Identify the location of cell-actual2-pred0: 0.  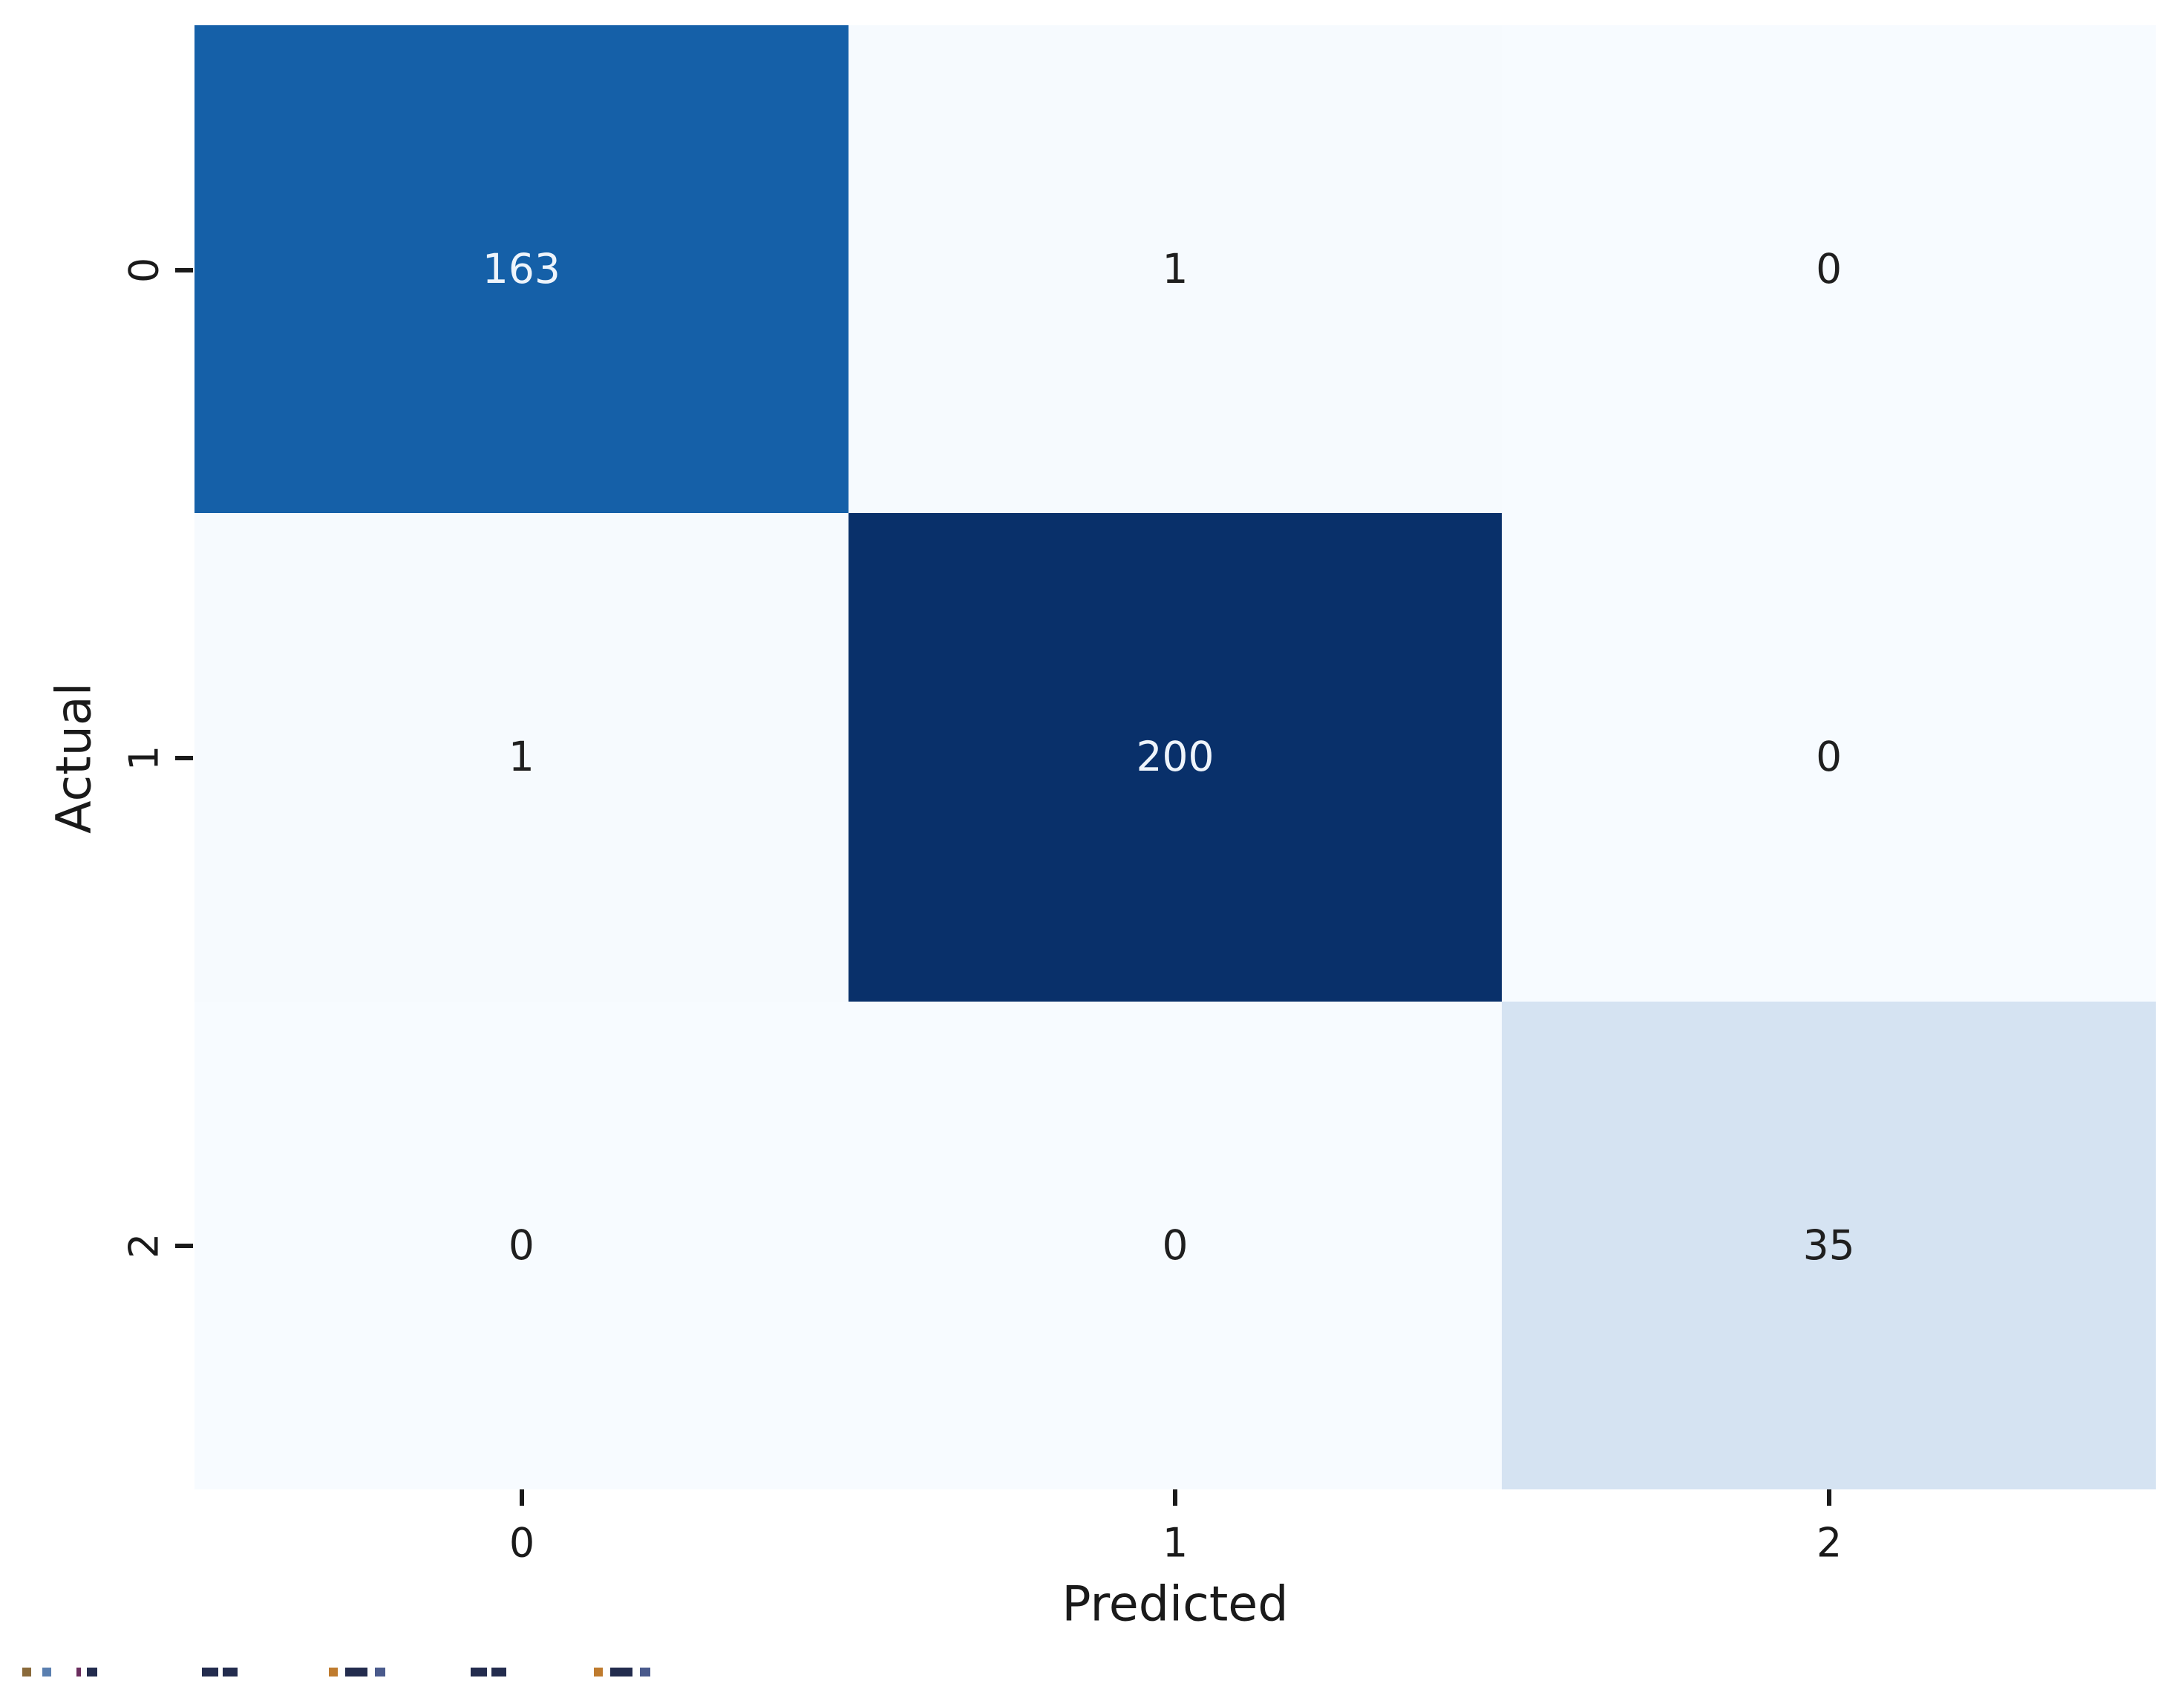
(521, 1245).